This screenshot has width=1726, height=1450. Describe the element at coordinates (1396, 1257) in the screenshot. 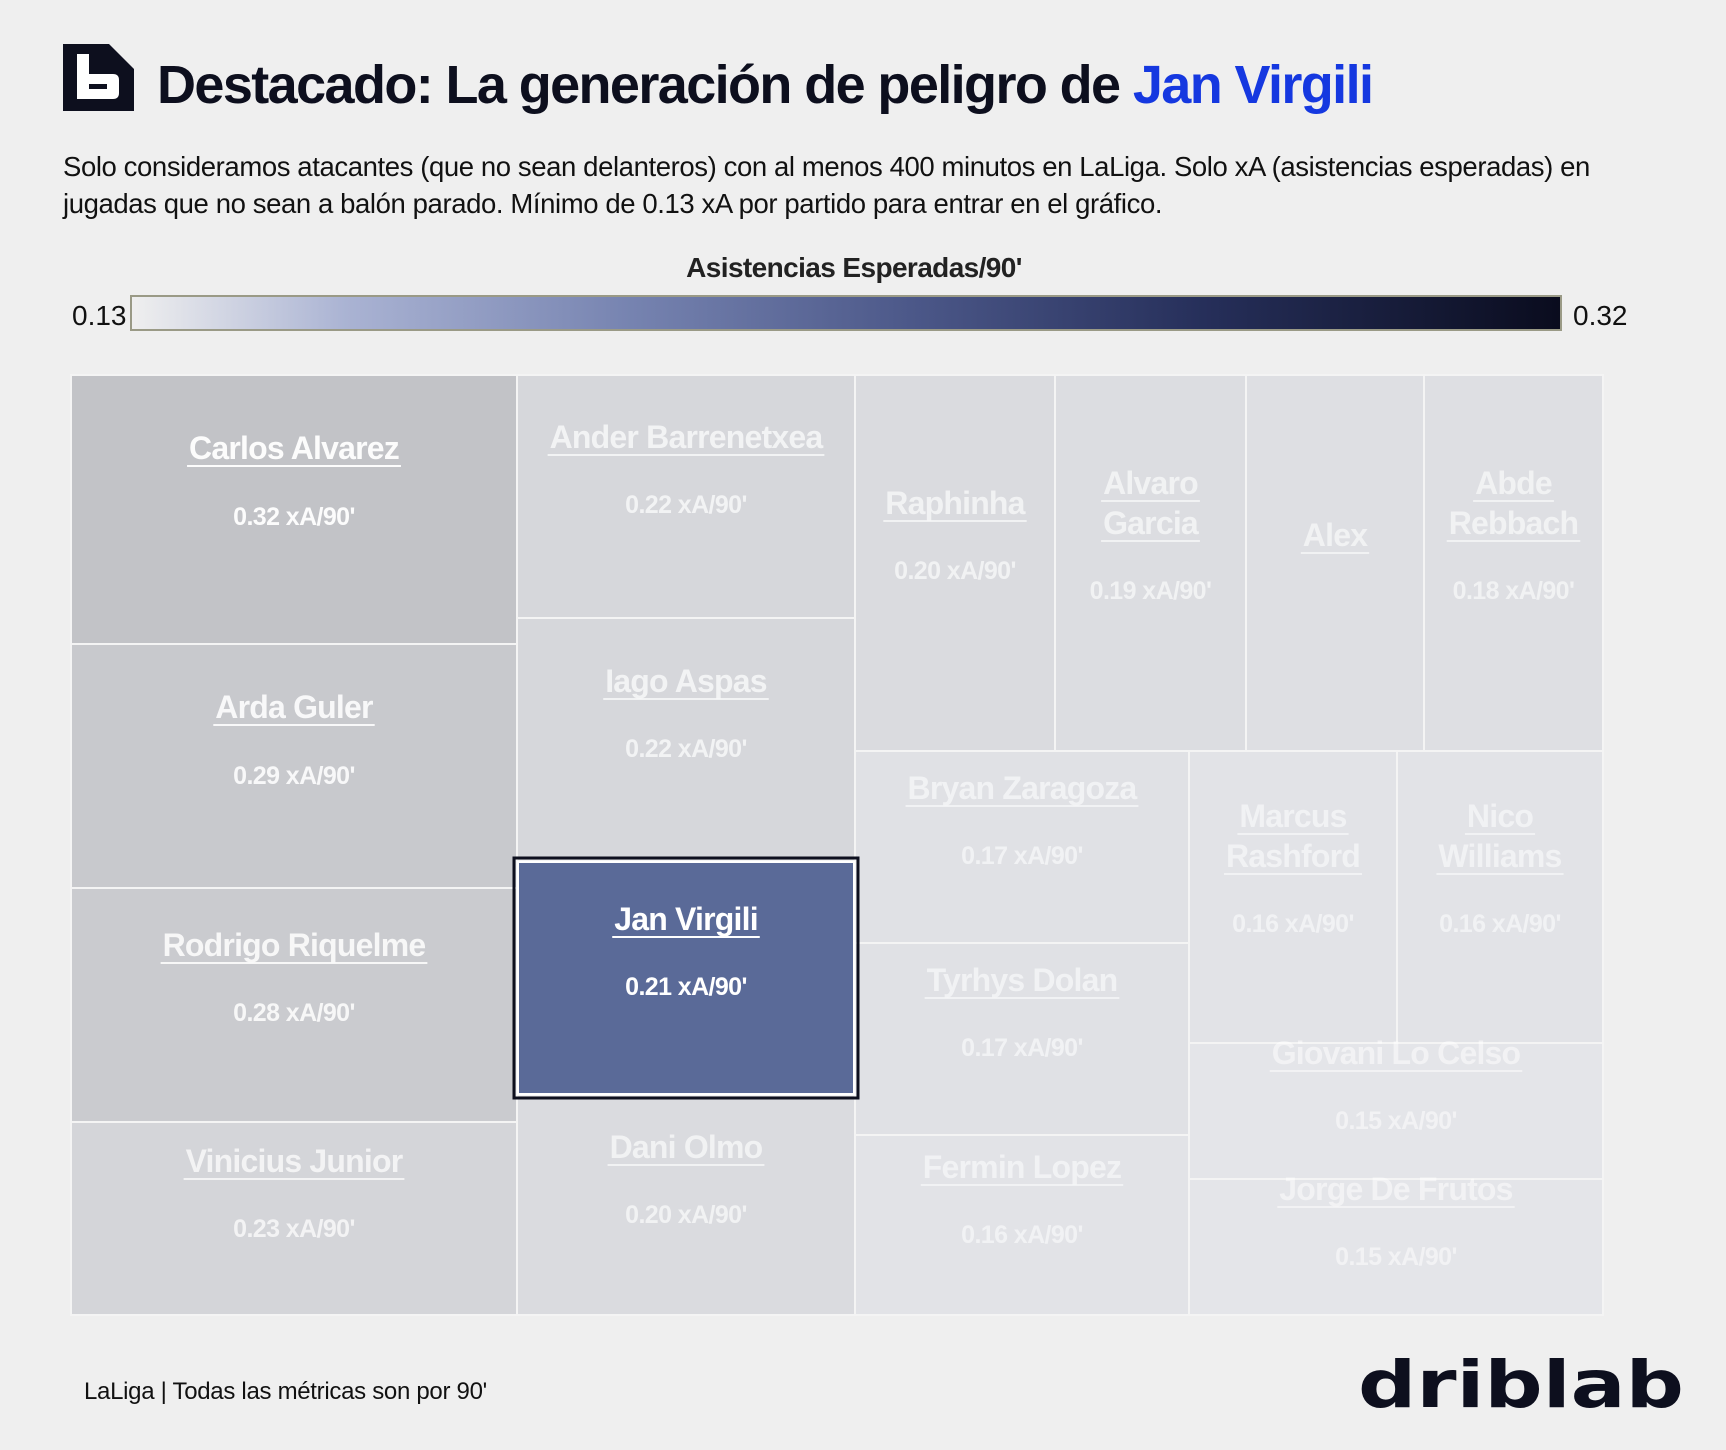

I see `treemap-value-jorge-de-frutos: 0.15 xA/90'` at that location.